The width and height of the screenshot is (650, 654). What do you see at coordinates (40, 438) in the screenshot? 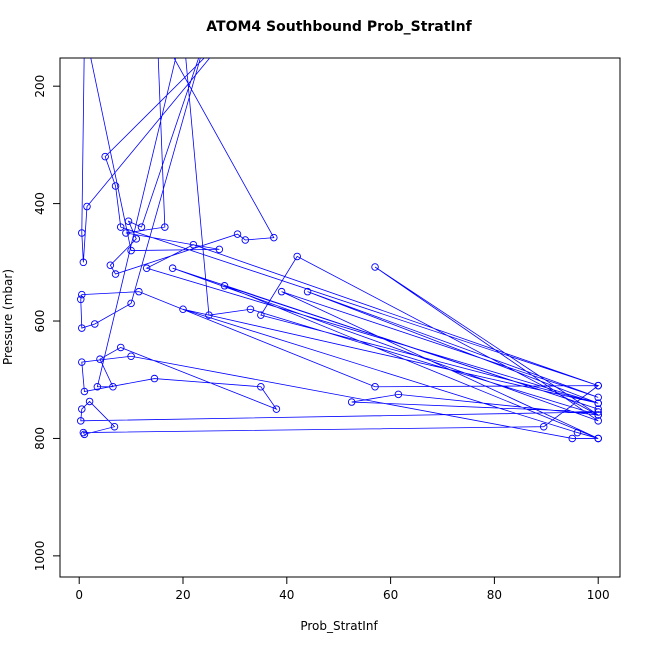
I see `y-tick-label: 800` at bounding box center [40, 438].